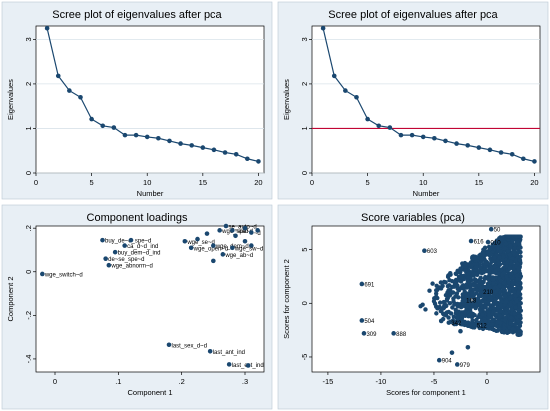 The width and height of the screenshot is (550, 411). Describe the element at coordinates (304, 128) in the screenshot. I see `y-tick-label: 1` at that location.